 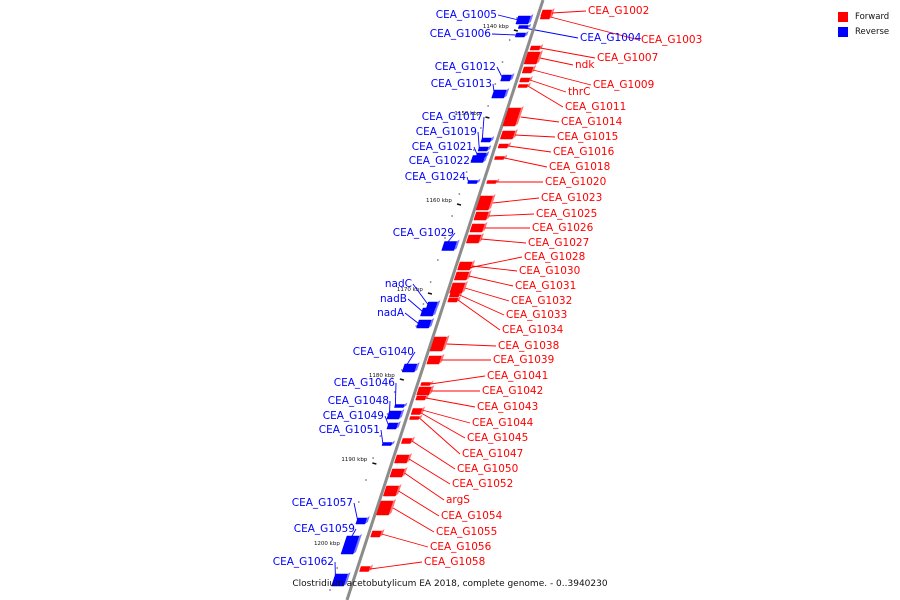 What do you see at coordinates (391, 313) in the screenshot?
I see `gene-label-nada: nadA` at bounding box center [391, 313].